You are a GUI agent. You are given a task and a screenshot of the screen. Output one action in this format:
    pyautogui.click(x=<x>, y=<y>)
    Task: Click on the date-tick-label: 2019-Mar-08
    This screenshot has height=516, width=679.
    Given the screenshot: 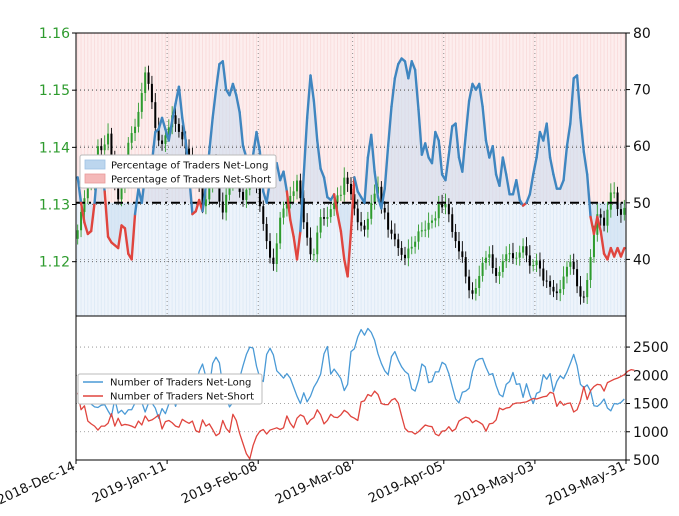 What is the action you would take?
    pyautogui.click(x=313, y=483)
    